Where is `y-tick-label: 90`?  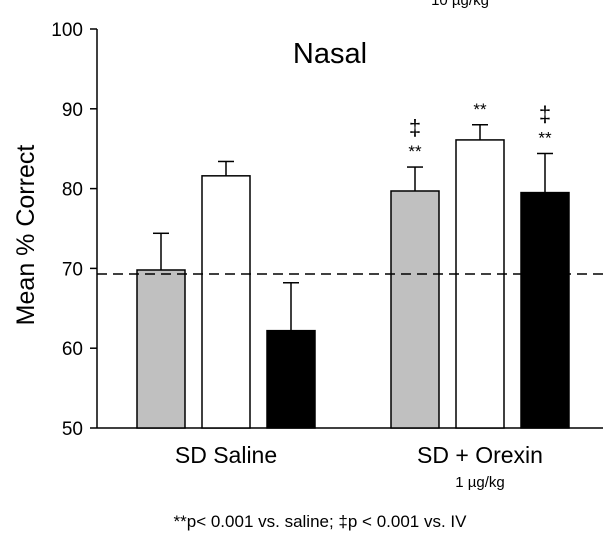 y-tick-label: 90 is located at coordinates (72, 110).